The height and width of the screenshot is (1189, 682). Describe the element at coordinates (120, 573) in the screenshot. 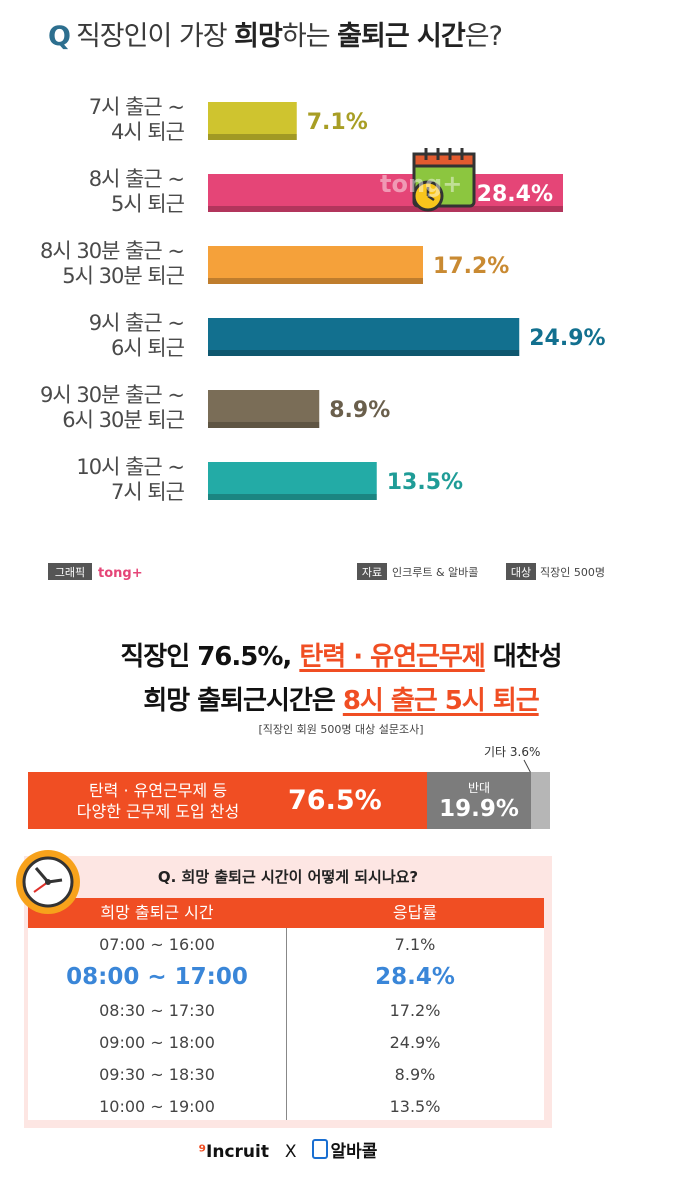

I see `graphic-brand: tong+` at that location.